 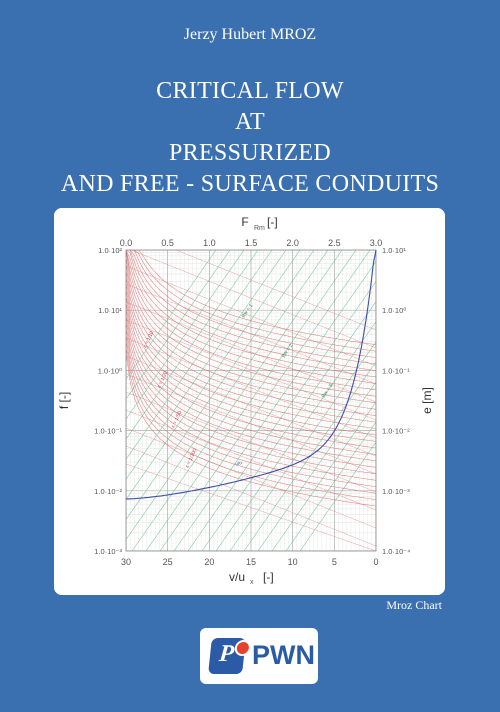 What do you see at coordinates (268, 577) in the screenshot?
I see `bottom-axis-unit: [-]` at bounding box center [268, 577].